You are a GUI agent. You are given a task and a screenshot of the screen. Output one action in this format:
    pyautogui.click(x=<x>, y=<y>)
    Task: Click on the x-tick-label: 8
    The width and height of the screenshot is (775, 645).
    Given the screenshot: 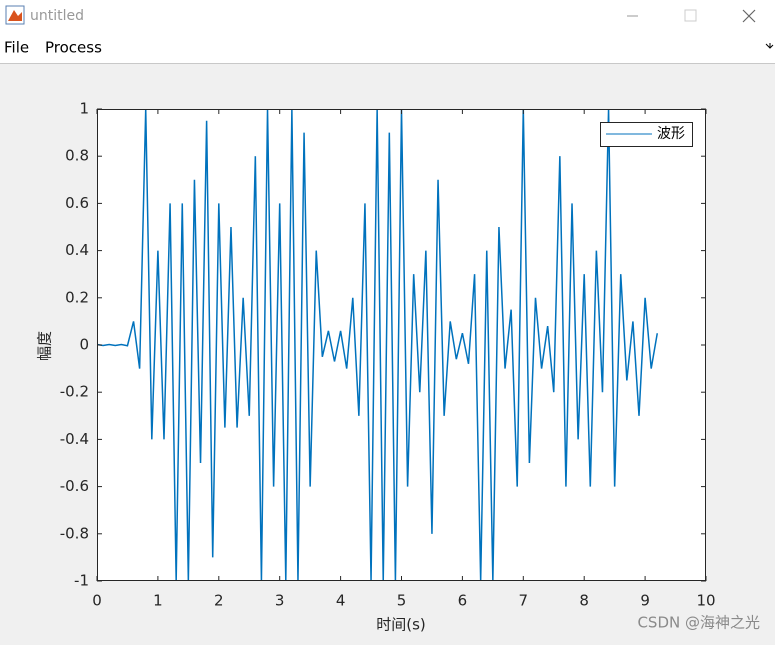 What is the action you would take?
    pyautogui.click(x=584, y=601)
    